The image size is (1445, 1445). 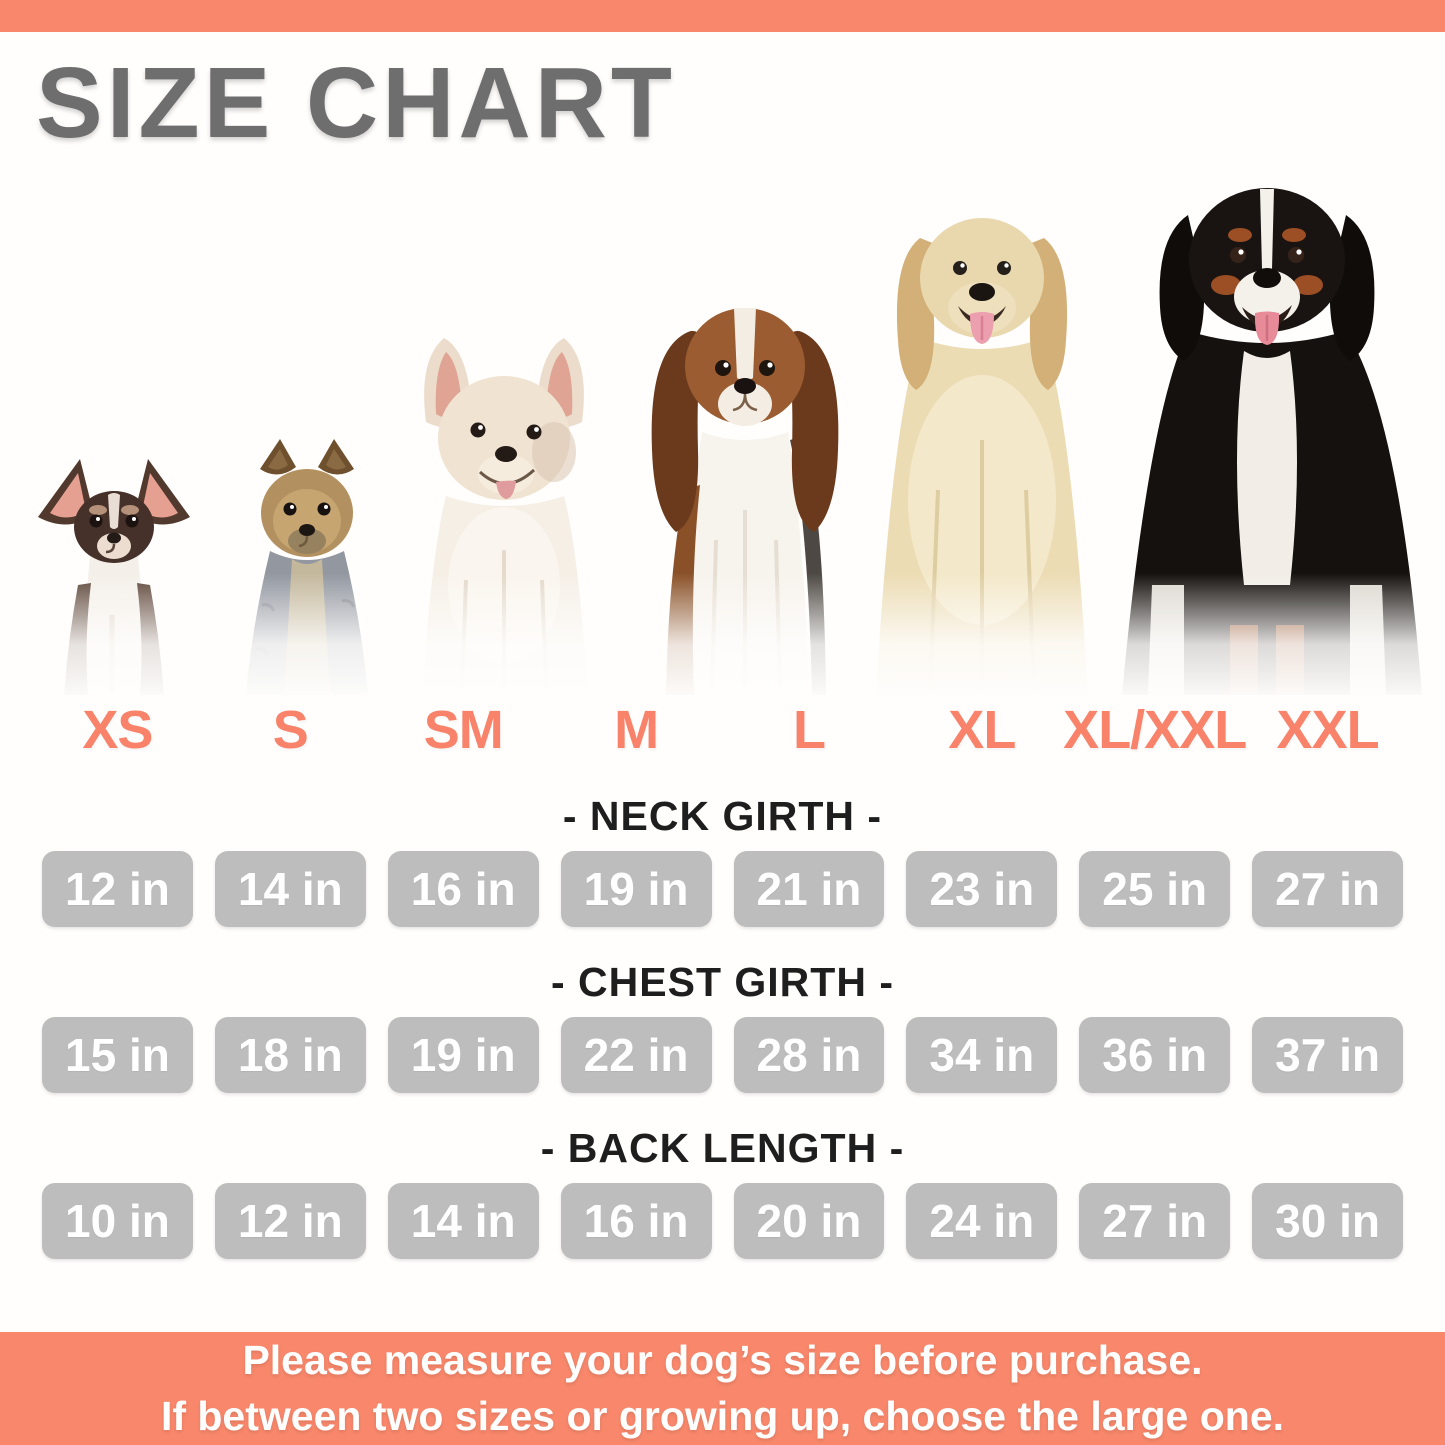 What do you see at coordinates (1327, 1055) in the screenshot?
I see `chest-girth-value: 37 in` at bounding box center [1327, 1055].